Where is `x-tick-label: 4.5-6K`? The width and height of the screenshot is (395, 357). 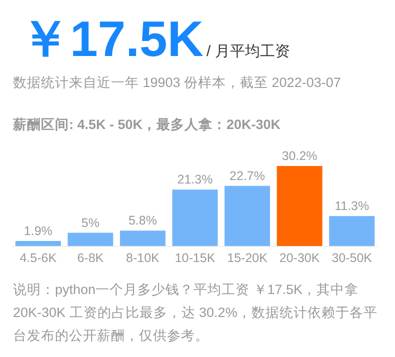 x-tick-label: 4.5-6K is located at coordinates (39, 258).